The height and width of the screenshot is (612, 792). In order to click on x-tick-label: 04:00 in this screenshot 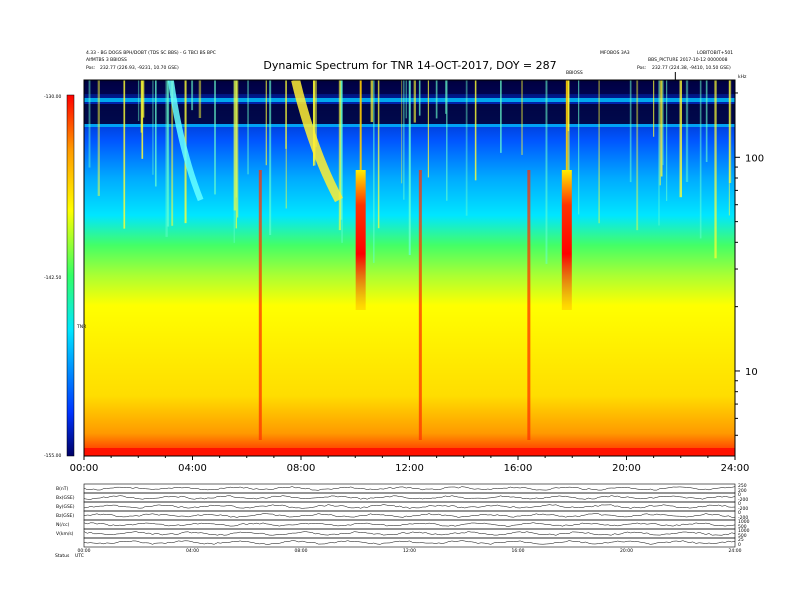, I will do `click(192, 468)`.